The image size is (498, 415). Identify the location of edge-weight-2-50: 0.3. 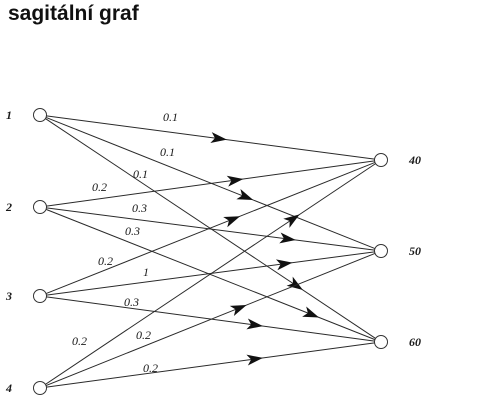
(139, 208).